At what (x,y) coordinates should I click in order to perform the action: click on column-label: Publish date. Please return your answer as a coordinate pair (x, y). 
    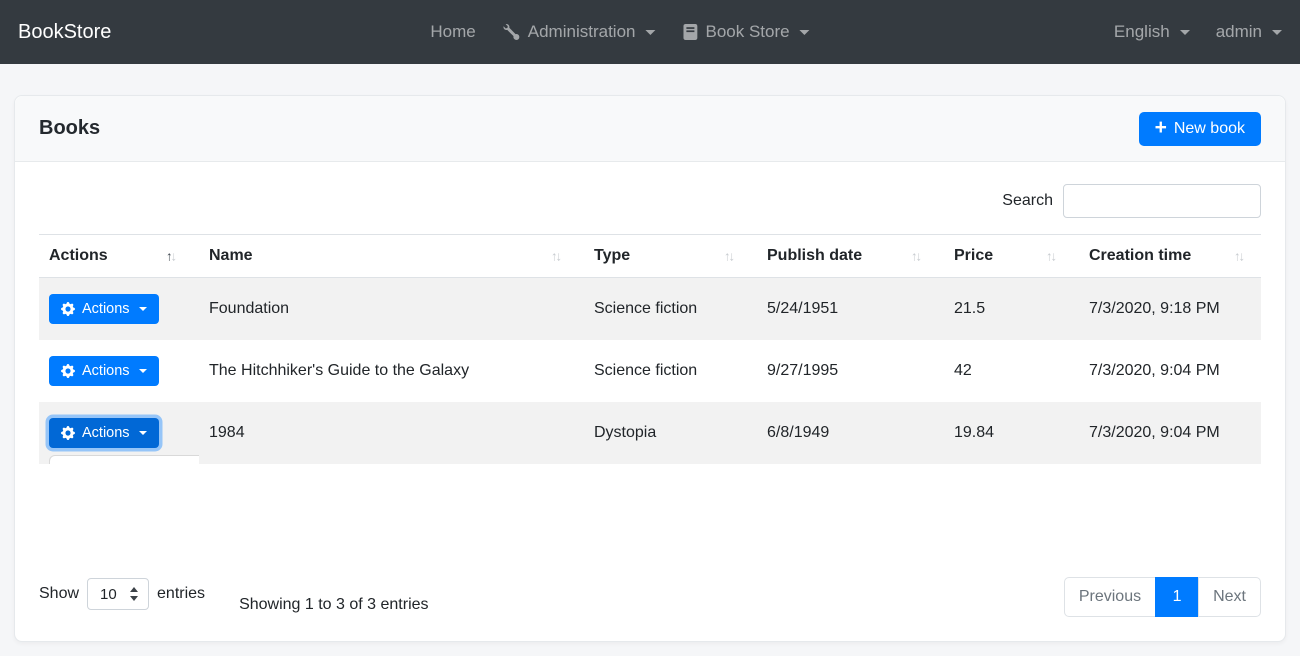
    Looking at the image, I should click on (815, 255).